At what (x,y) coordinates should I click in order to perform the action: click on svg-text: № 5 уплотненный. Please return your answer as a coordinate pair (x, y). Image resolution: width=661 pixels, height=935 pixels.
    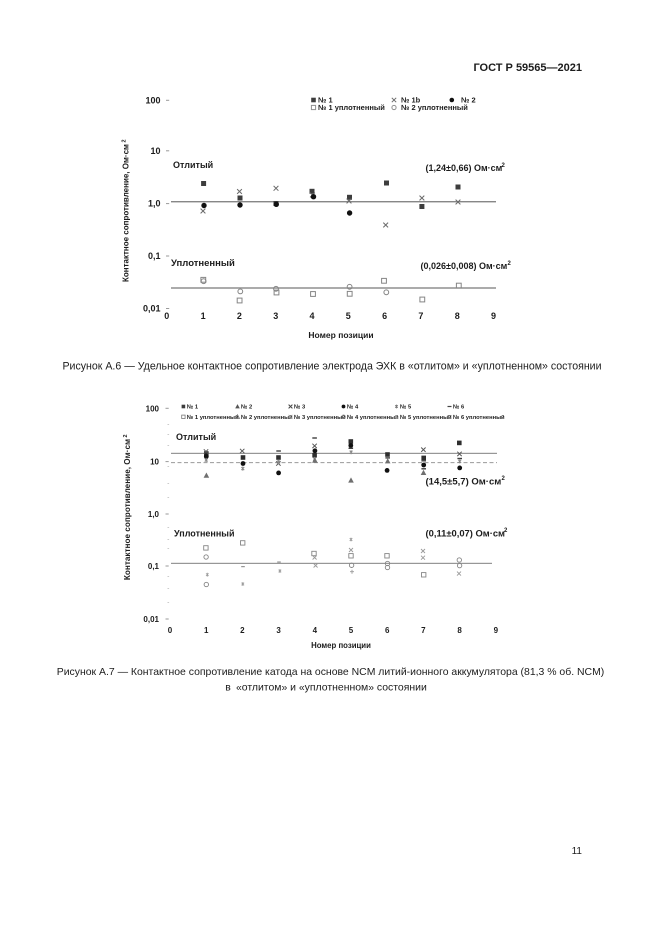
    Looking at the image, I should click on (426, 417).